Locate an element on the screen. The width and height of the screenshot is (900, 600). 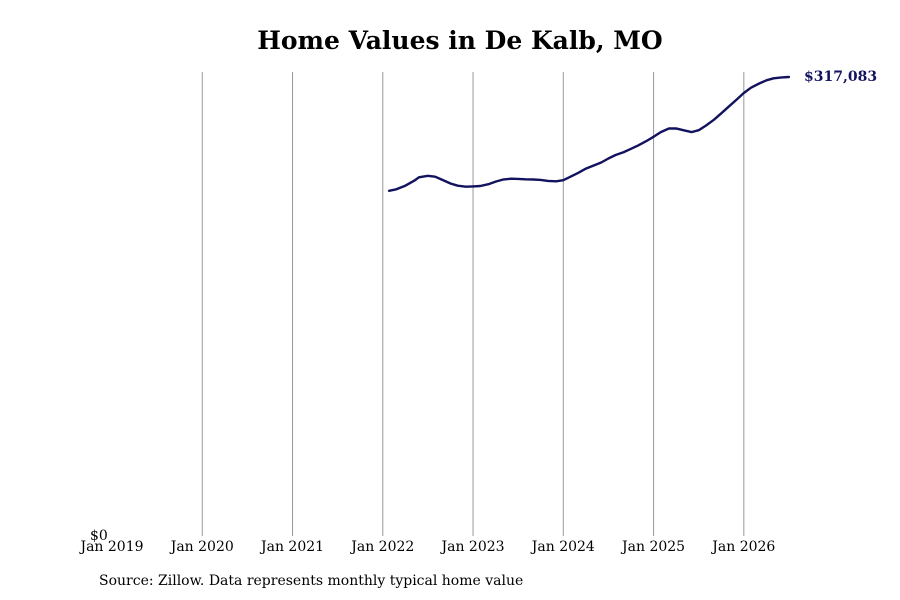
y-axis: $0 is located at coordinates (99, 536).